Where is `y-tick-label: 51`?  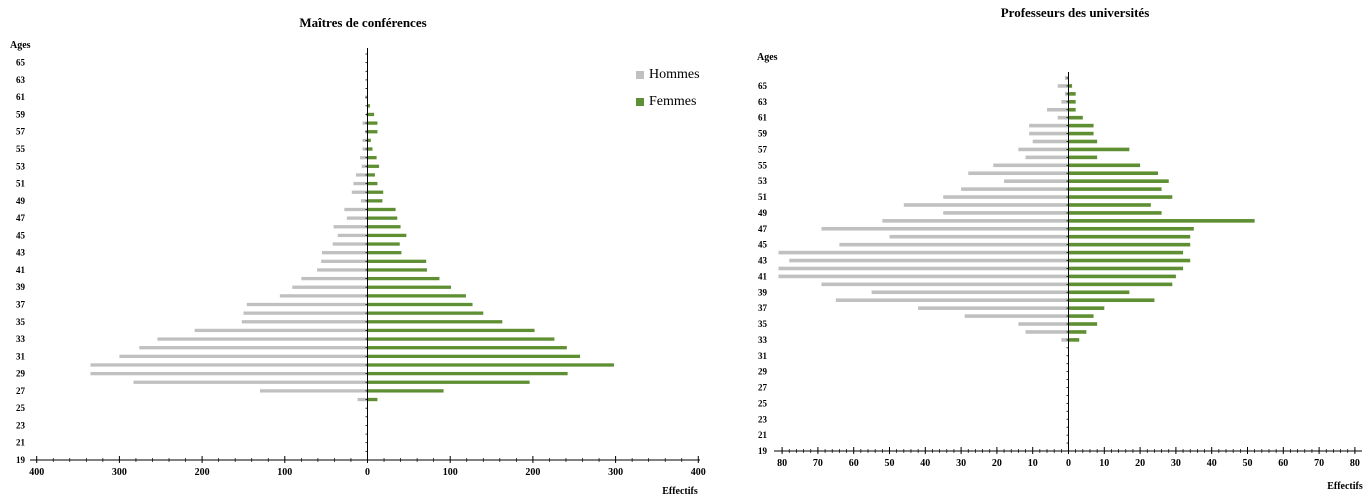
y-tick-label: 51 is located at coordinates (763, 197).